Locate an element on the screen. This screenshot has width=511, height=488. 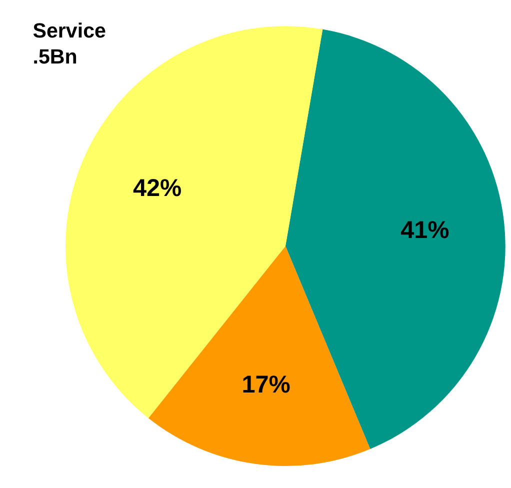
data-label: 41% is located at coordinates (425, 230).